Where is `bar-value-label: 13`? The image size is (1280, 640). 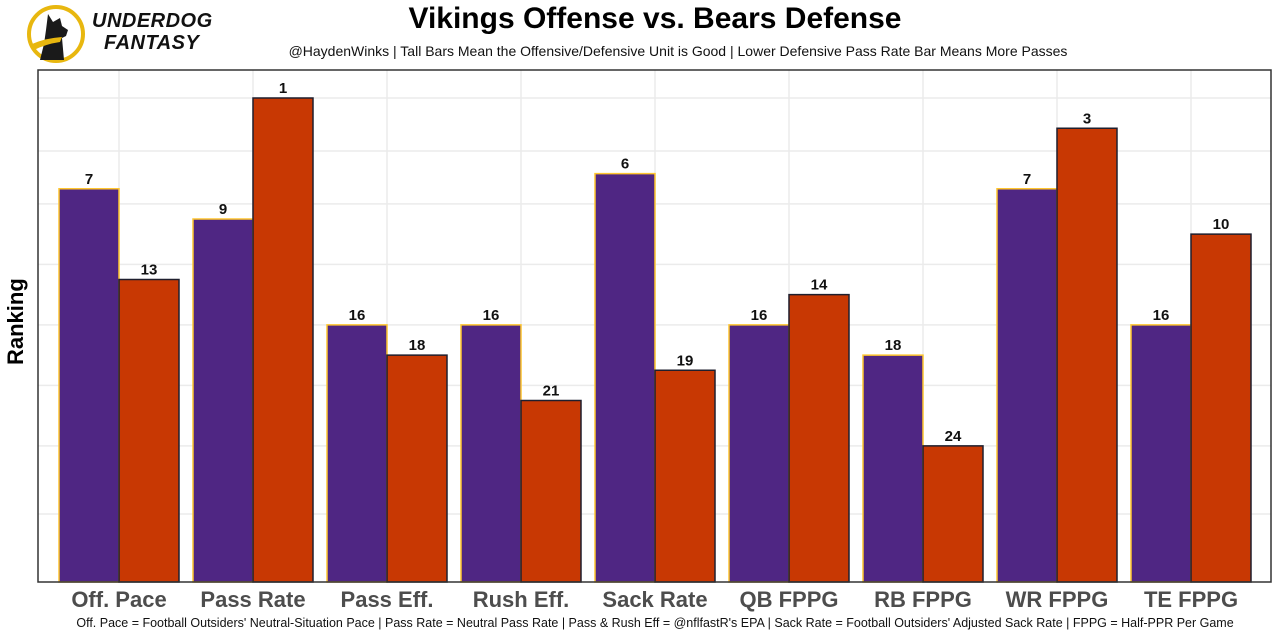 bar-value-label: 13 is located at coordinates (149, 270).